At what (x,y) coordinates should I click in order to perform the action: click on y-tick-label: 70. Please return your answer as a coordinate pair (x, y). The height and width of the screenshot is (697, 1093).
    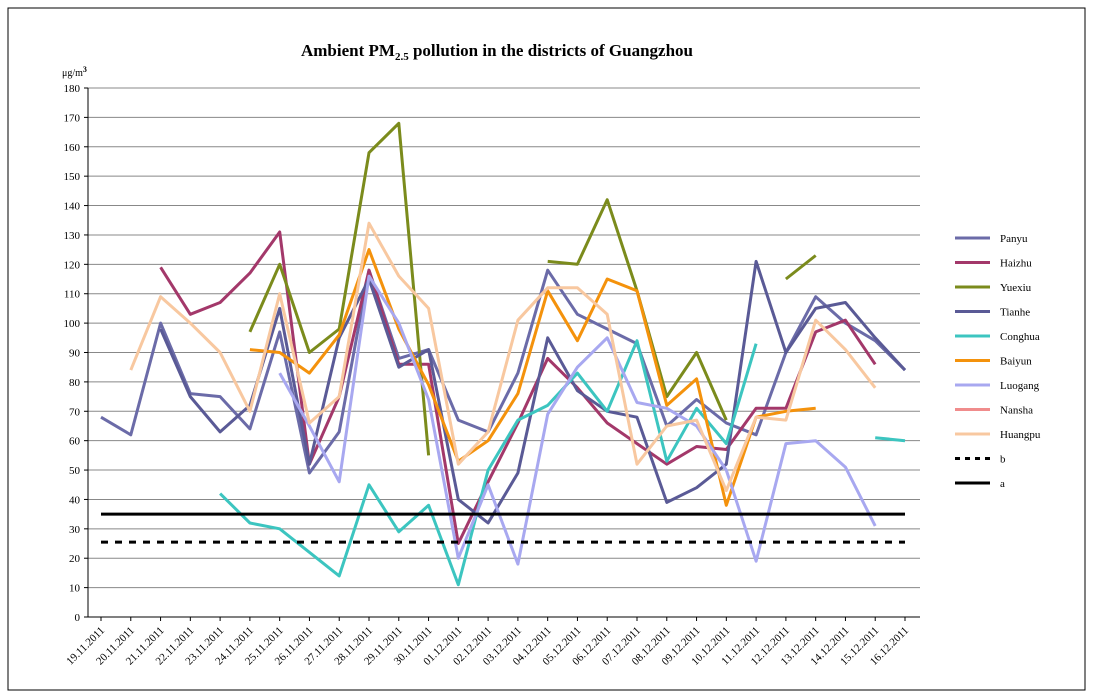
    Looking at the image, I should click on (75, 412).